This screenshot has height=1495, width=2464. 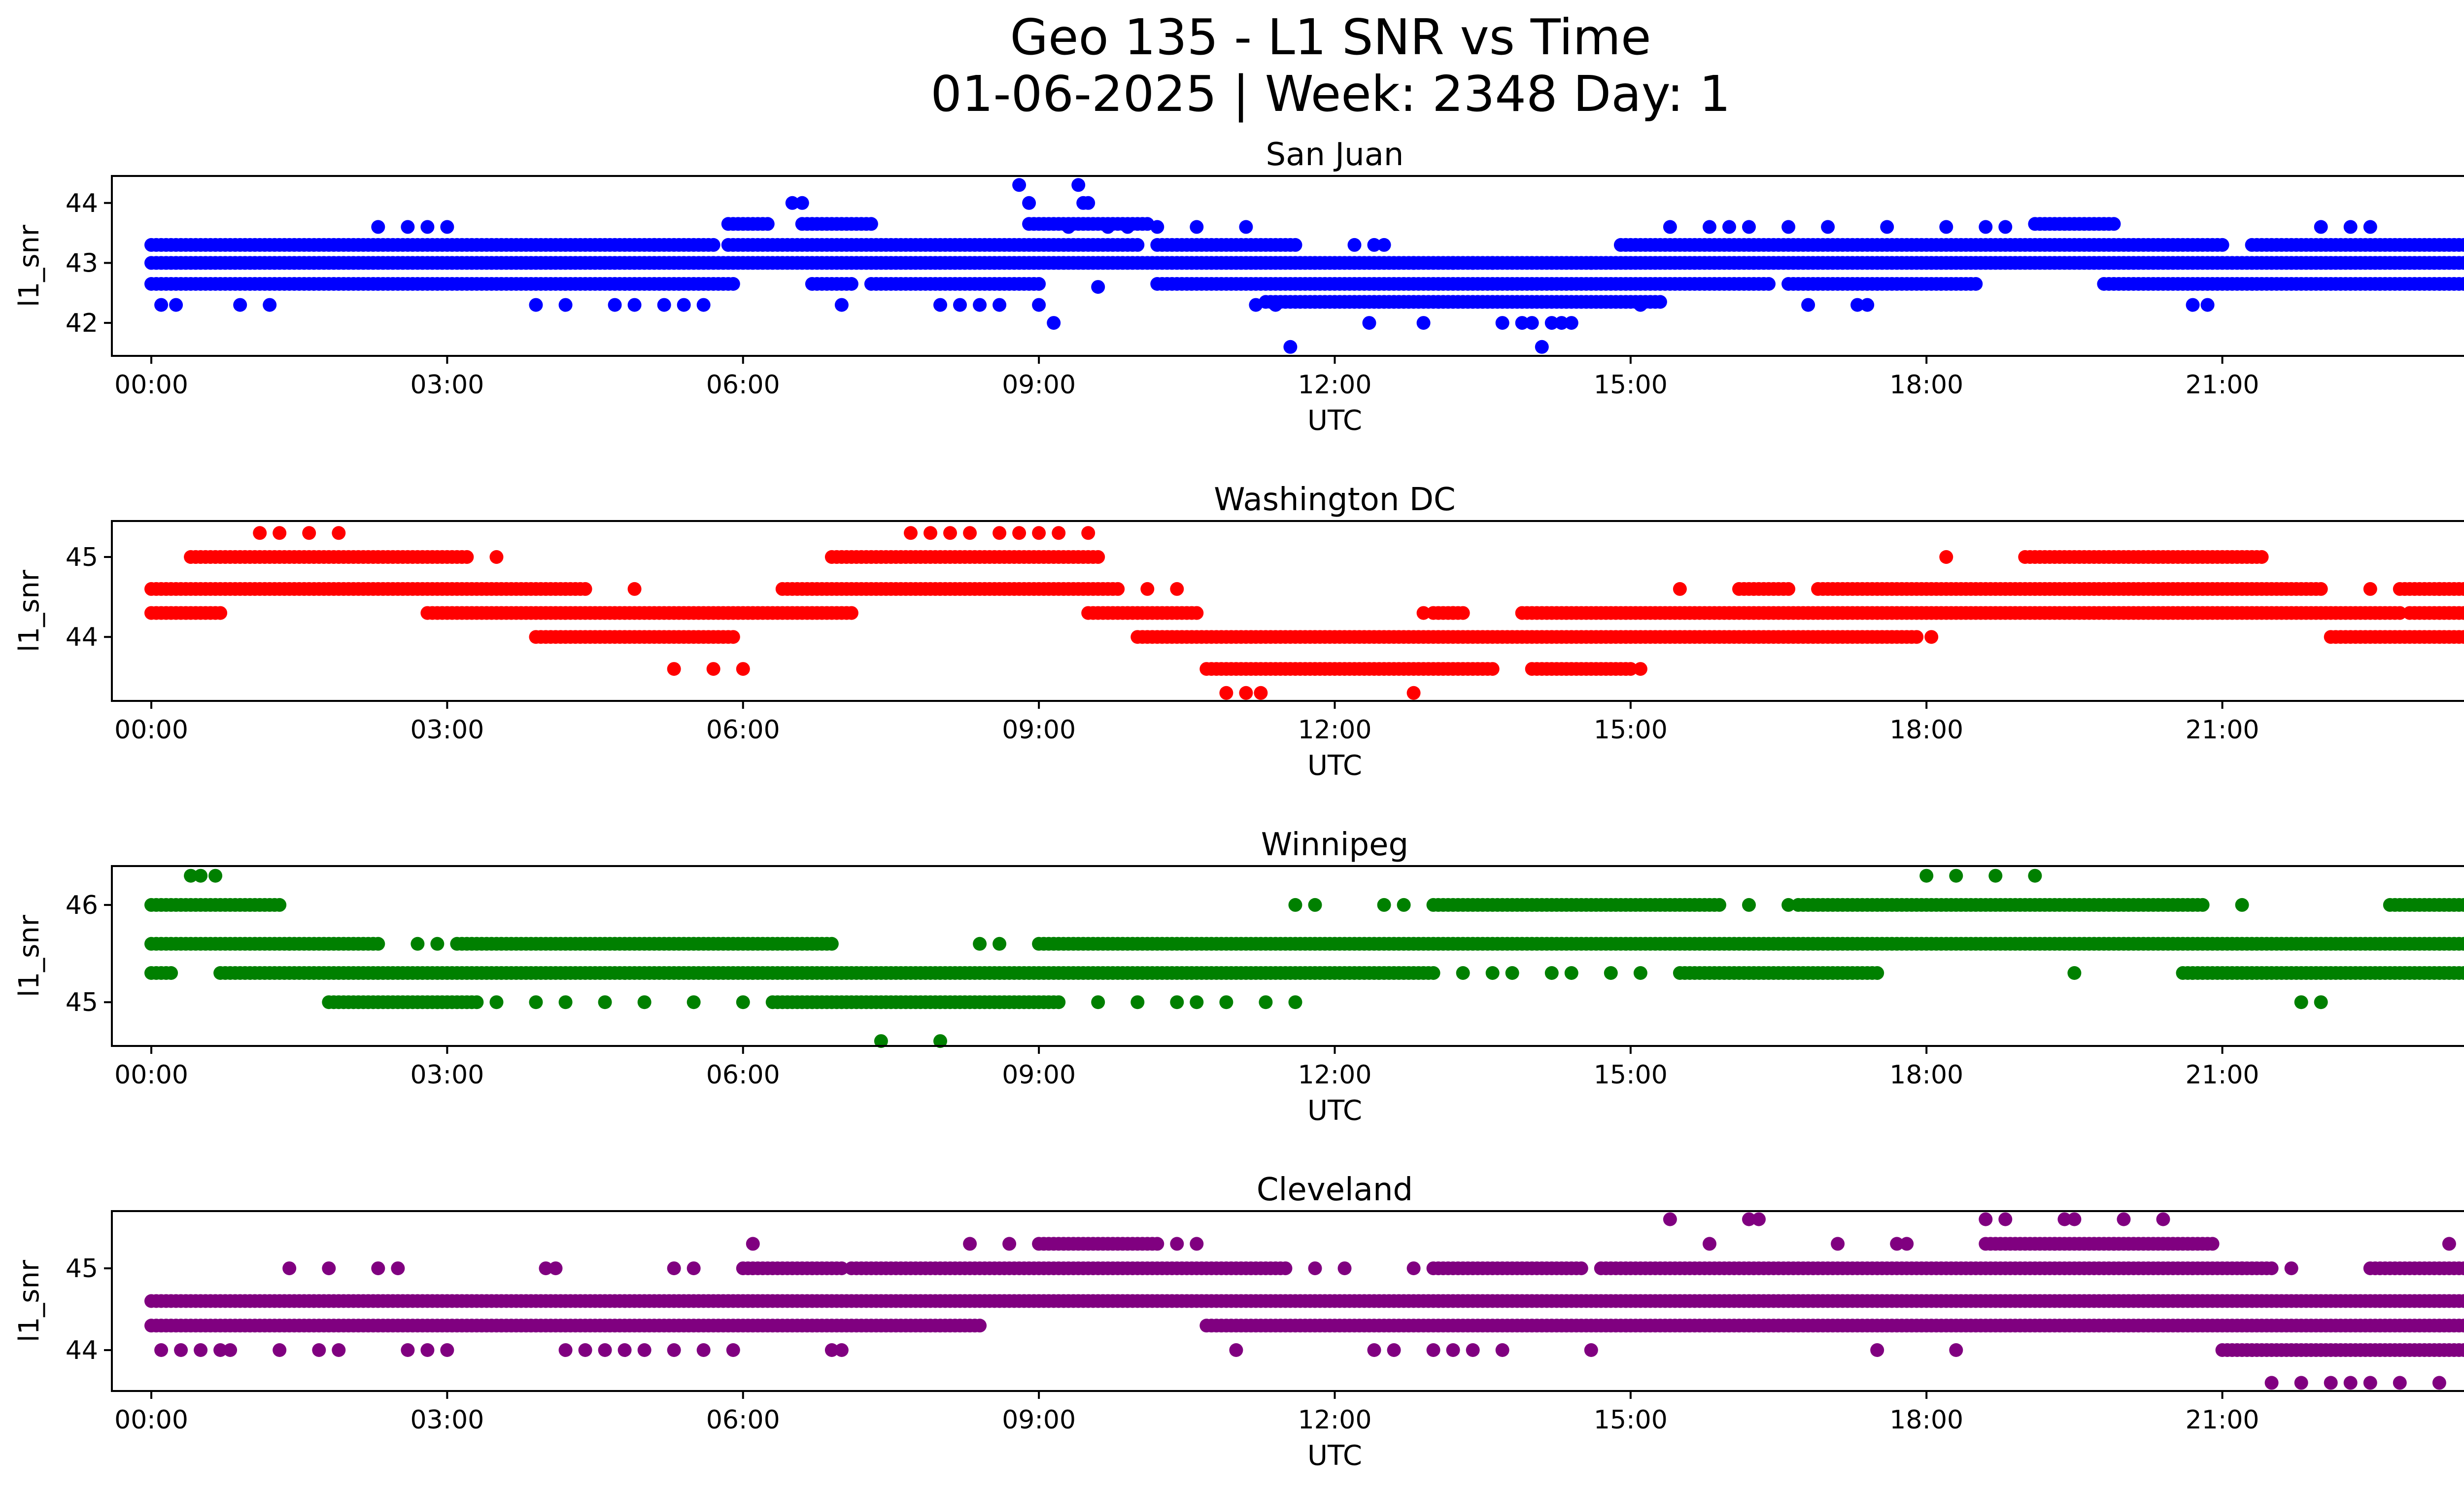 What do you see at coordinates (1334, 845) in the screenshot?
I see `subplot-title: Winnipeg` at bounding box center [1334, 845].